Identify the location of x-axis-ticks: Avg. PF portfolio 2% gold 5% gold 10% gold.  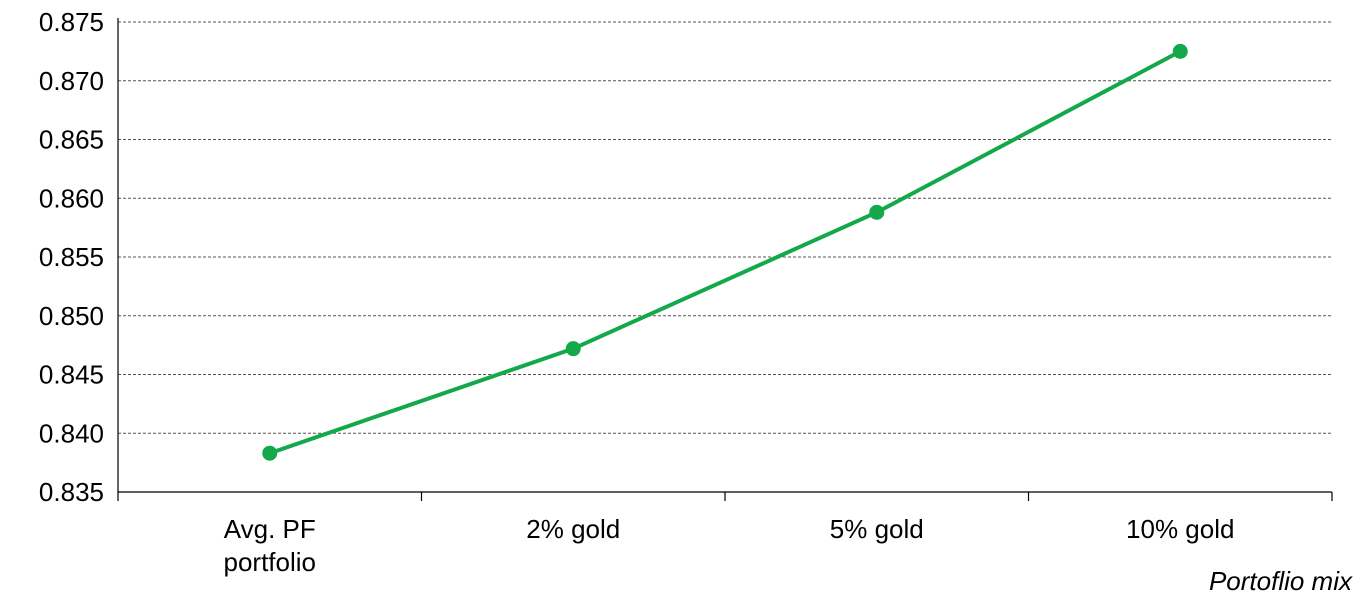
(729, 545).